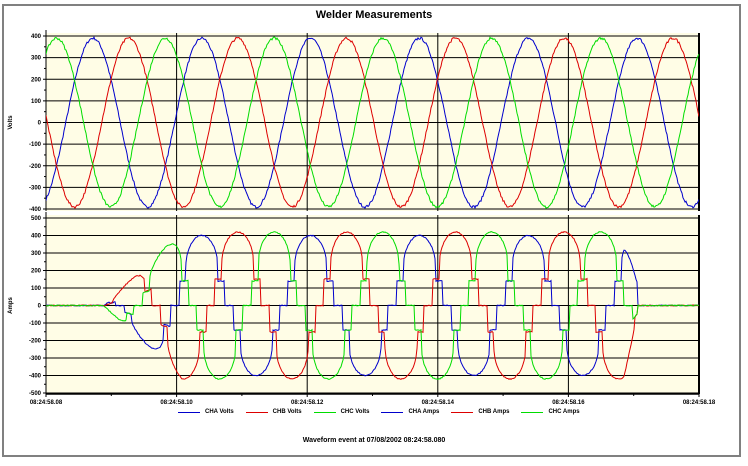 The image size is (748, 466). I want to click on legend-label: CHB Volts, so click(287, 412).